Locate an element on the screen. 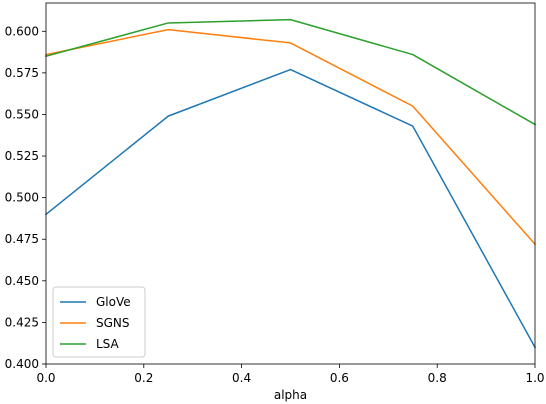  legend: GloVe SGNS LSA is located at coordinates (99, 322).